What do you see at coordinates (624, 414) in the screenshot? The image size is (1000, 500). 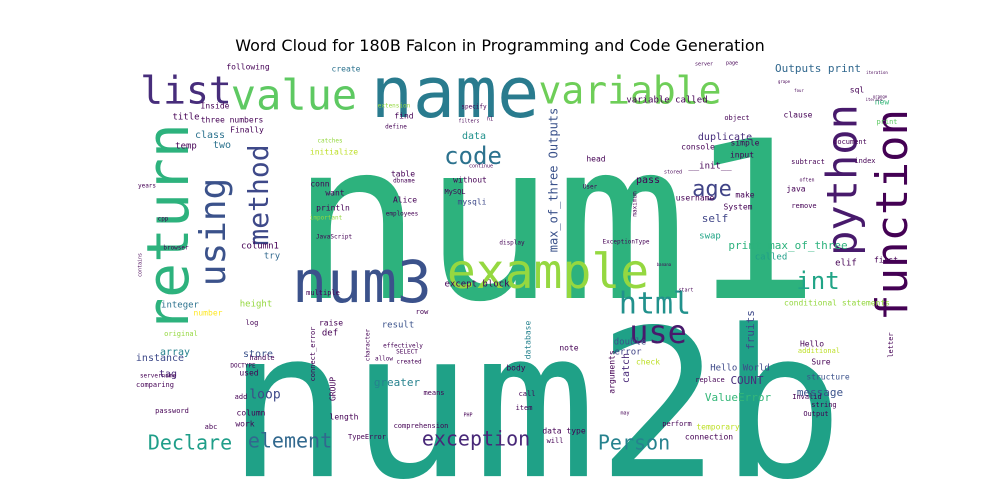 I see `word-may: may` at bounding box center [624, 414].